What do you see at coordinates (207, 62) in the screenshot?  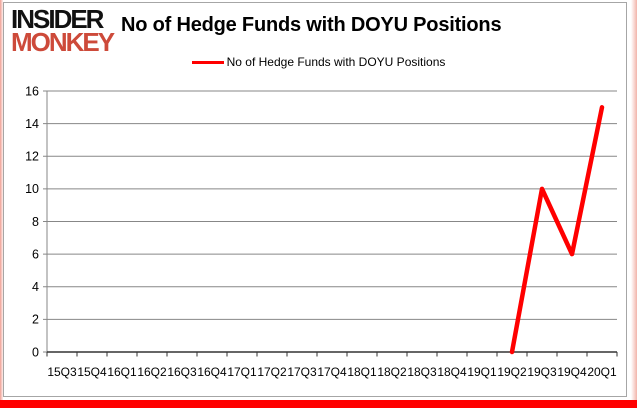 I see `legend-line-swatch` at bounding box center [207, 62].